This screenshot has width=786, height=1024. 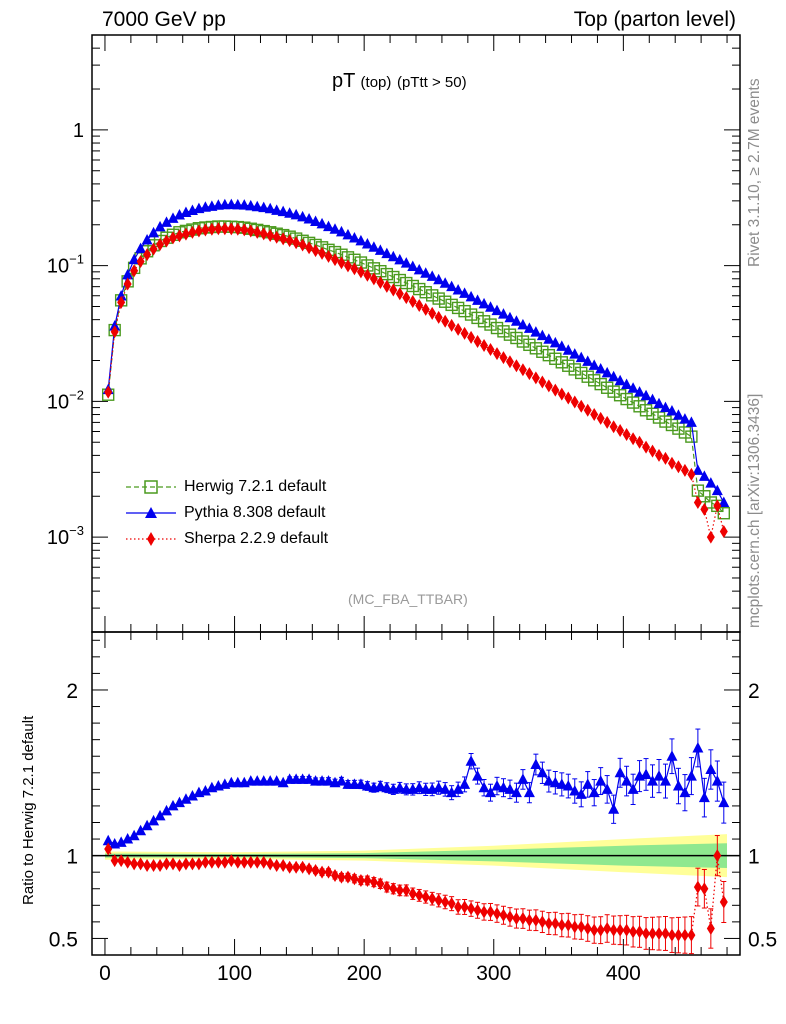 What do you see at coordinates (416, 788) in the screenshot?
I see `ratio-series-pythia` at bounding box center [416, 788].